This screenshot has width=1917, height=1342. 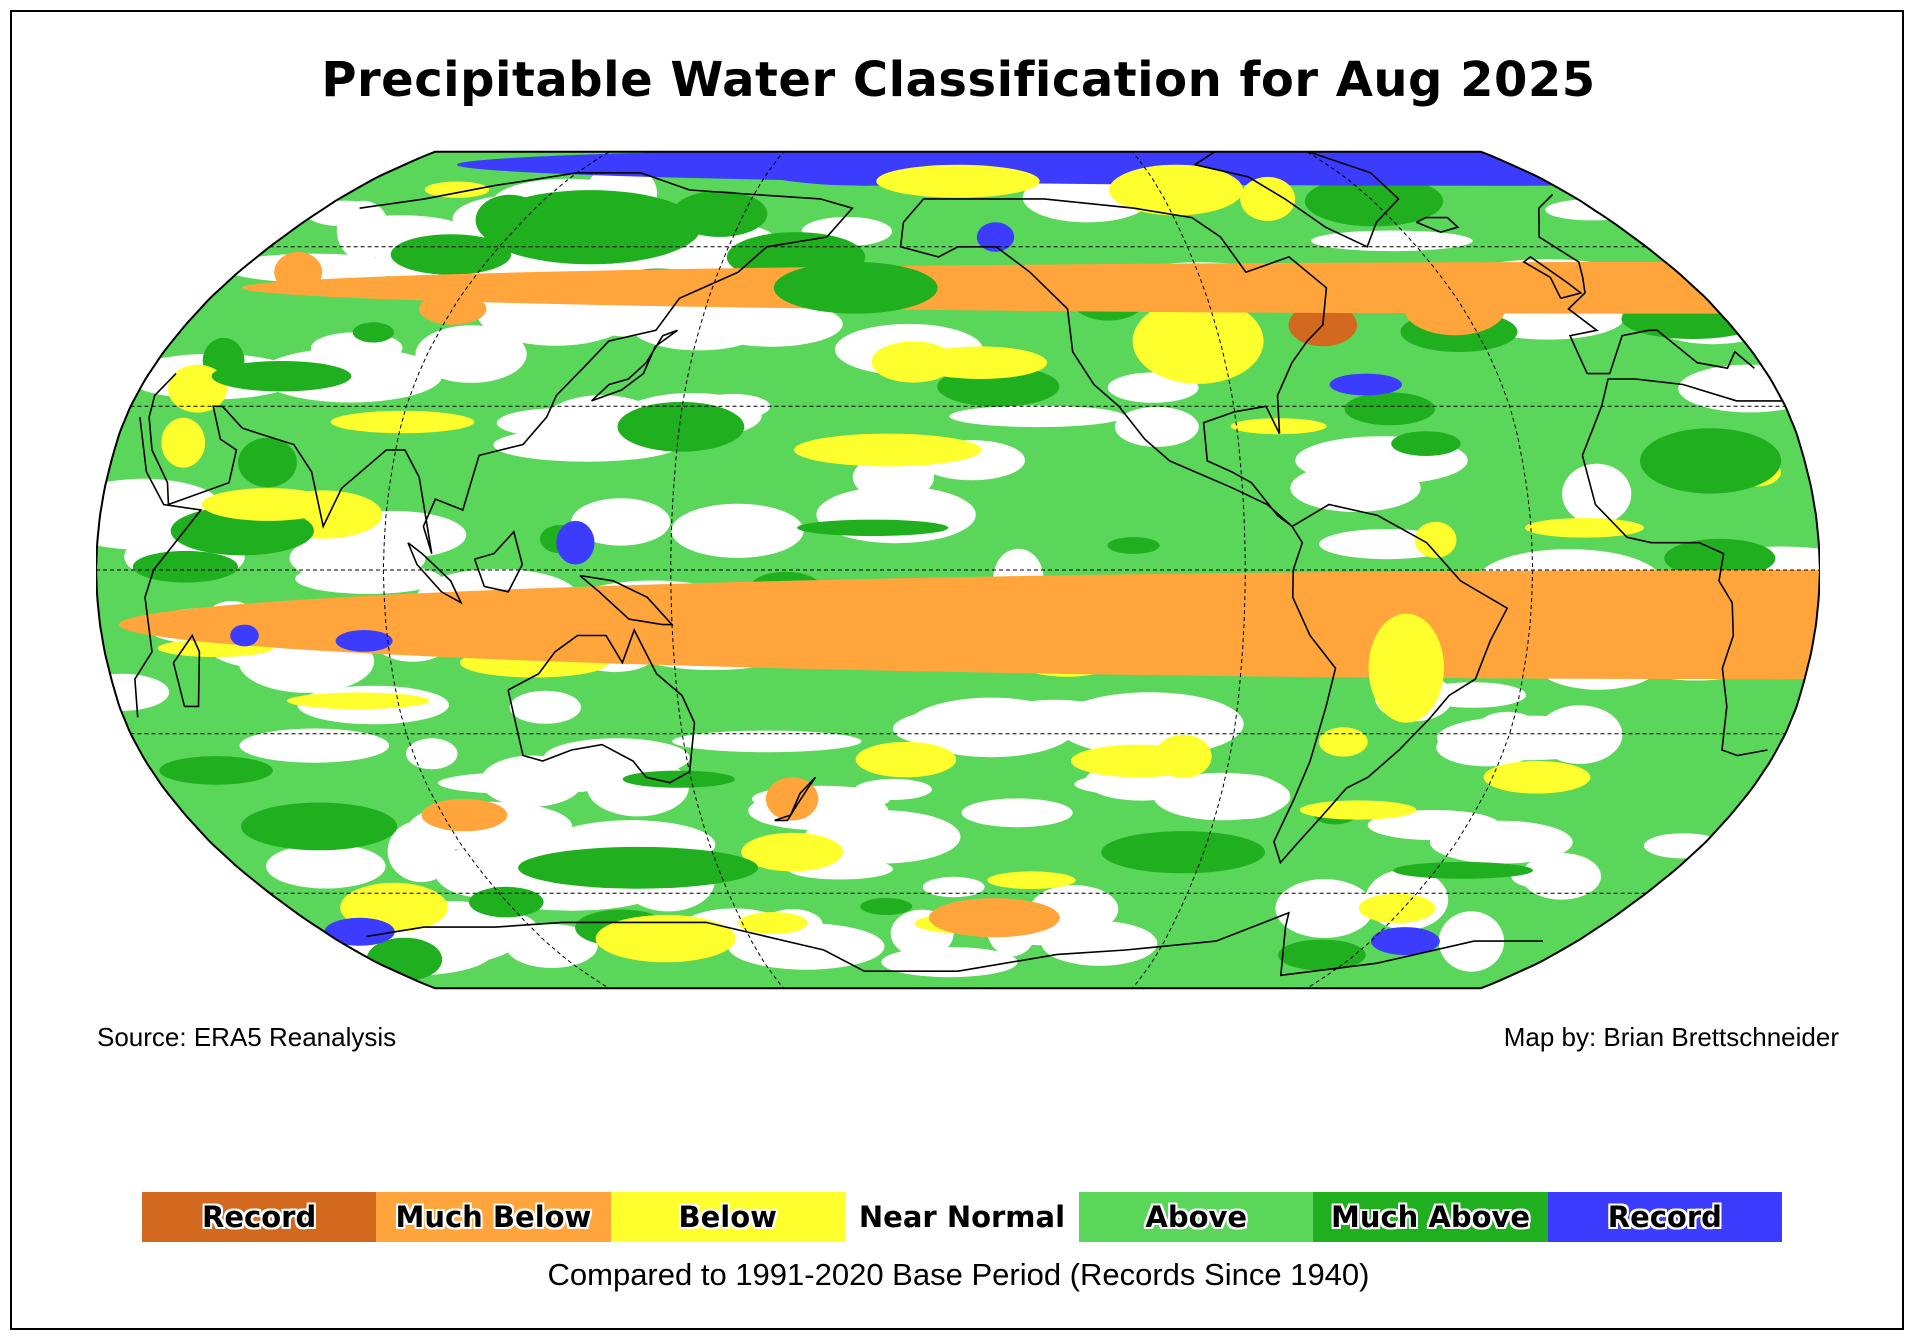 What do you see at coordinates (268, 504) in the screenshot?
I see `arabian-sea-below` at bounding box center [268, 504].